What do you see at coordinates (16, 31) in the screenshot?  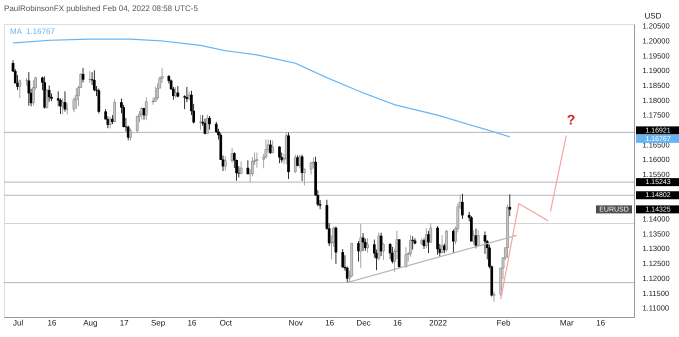 I see `series-label: MA` at bounding box center [16, 31].